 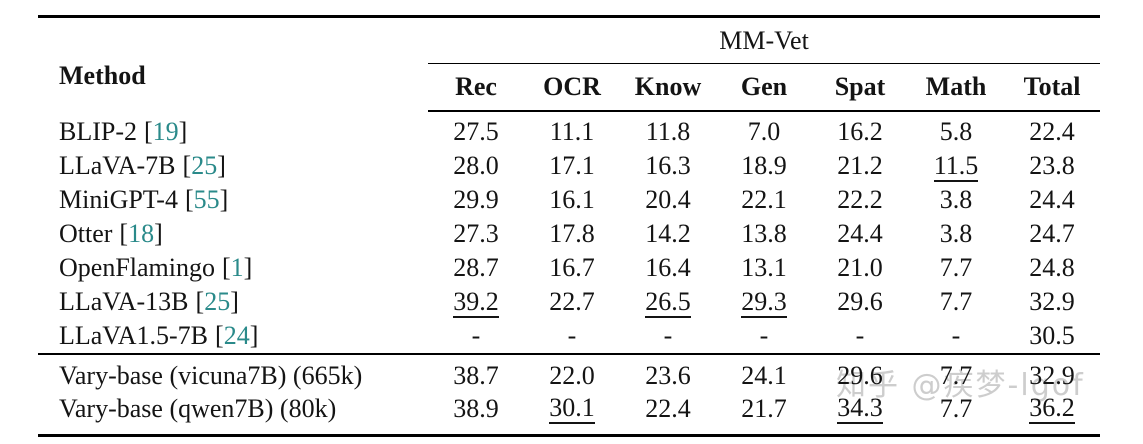 What do you see at coordinates (1052, 335) in the screenshot?
I see `cell-value: 30.5` at bounding box center [1052, 335].